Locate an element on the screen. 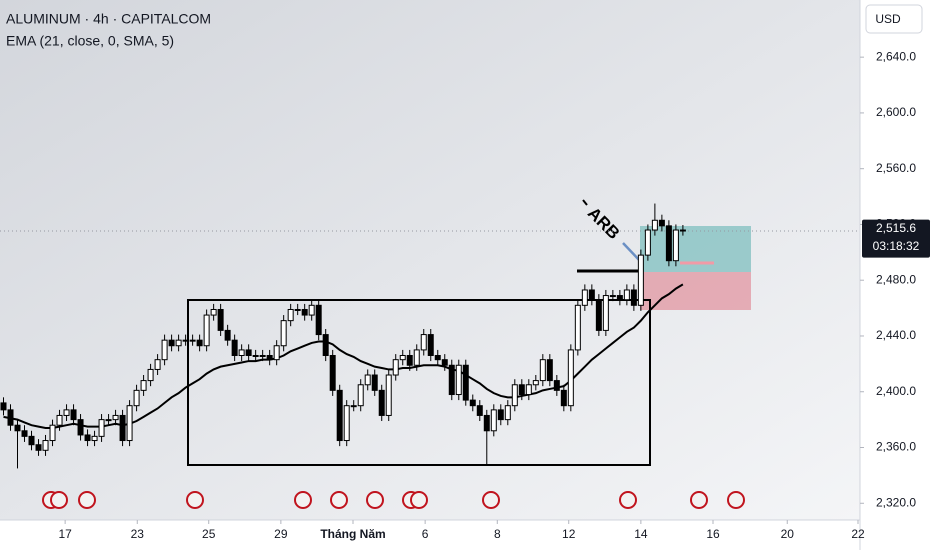 The image size is (932, 550). x-tick-label: Tháng Năm is located at coordinates (352, 534).